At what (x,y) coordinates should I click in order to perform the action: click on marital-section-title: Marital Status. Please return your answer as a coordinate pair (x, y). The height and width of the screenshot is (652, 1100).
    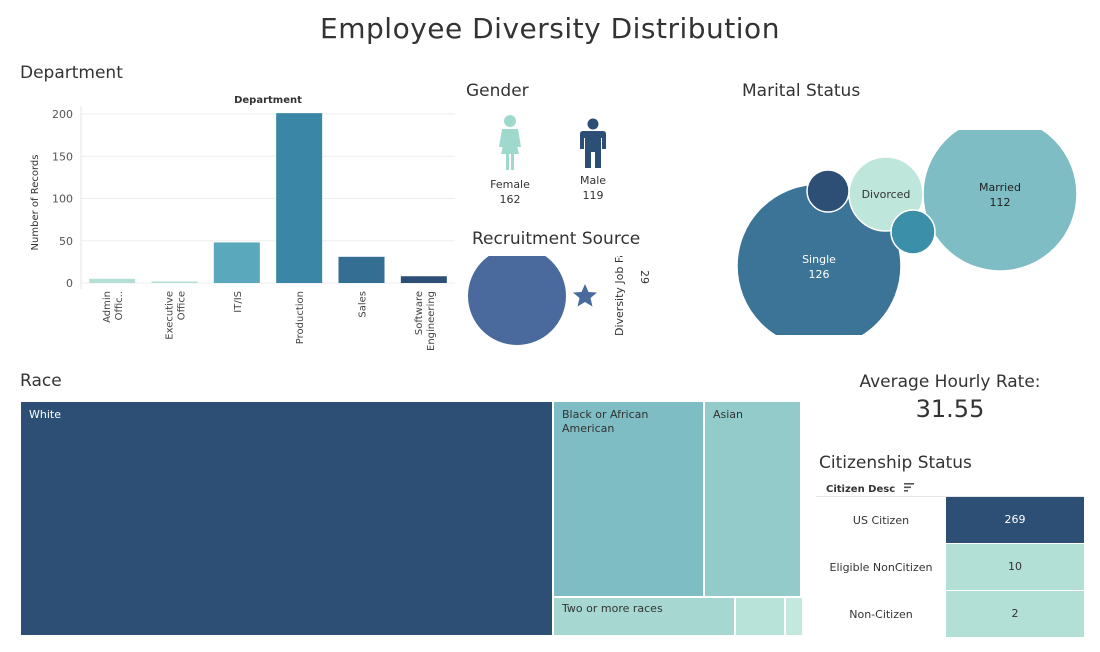
    Looking at the image, I should click on (801, 91).